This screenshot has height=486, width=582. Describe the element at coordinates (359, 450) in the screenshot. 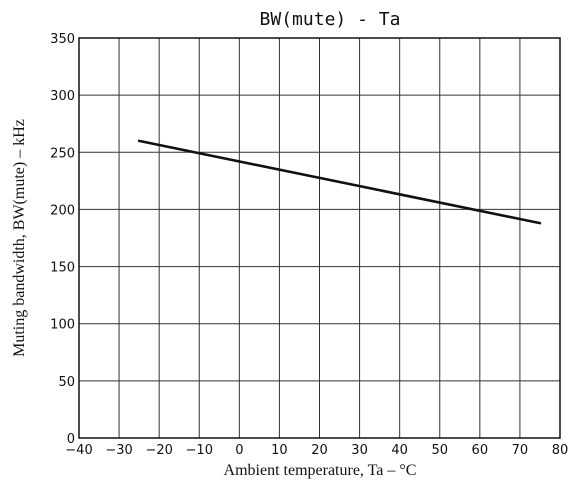

I see `x-tick-label: 30` at that location.